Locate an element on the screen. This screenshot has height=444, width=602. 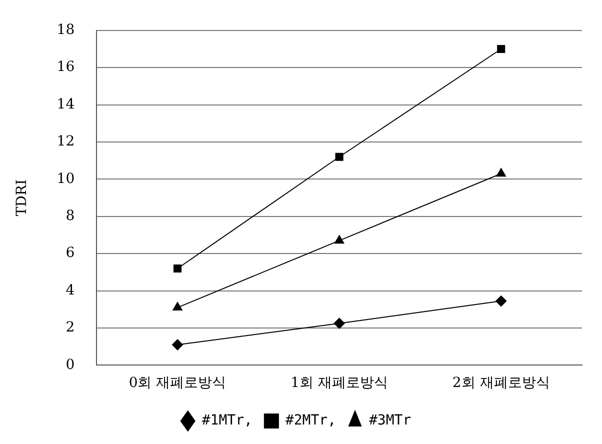
y-tick-label: 4 is located at coordinates (70, 290).